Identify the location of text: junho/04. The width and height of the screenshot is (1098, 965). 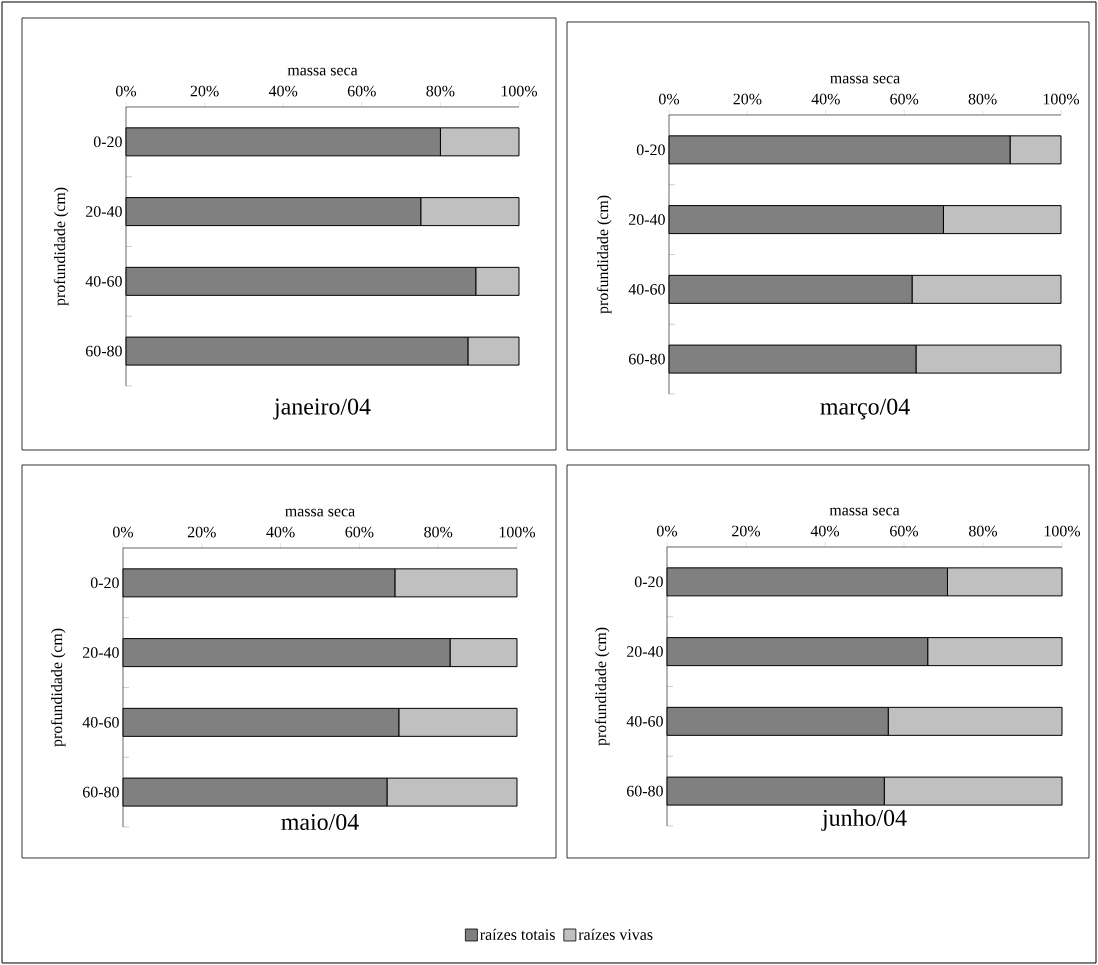
(864, 820).